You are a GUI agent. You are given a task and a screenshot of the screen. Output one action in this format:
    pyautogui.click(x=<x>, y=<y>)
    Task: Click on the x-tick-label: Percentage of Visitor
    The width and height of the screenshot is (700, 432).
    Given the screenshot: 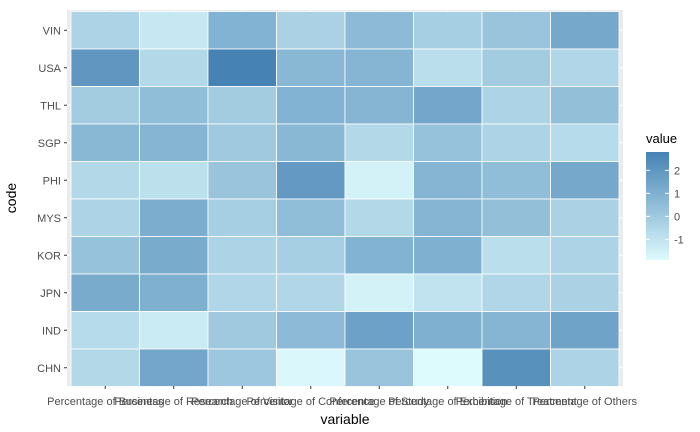 What is the action you would take?
    pyautogui.click(x=242, y=402)
    